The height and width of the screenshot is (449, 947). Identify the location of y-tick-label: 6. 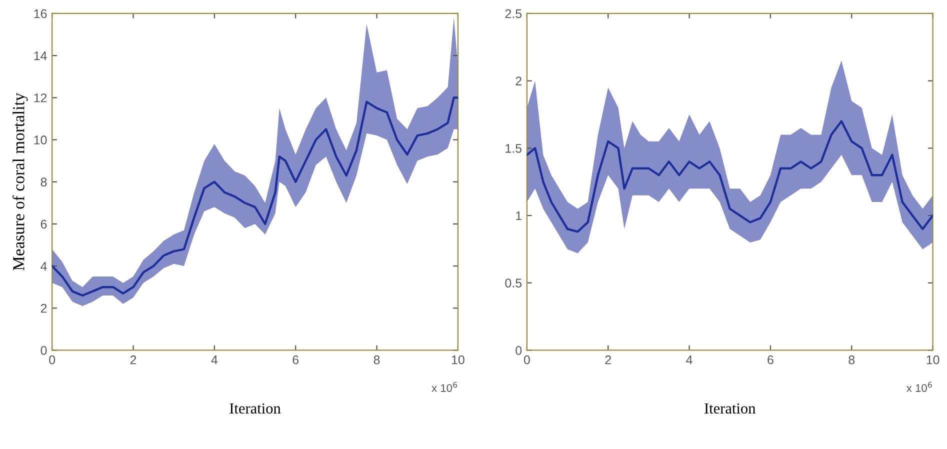
(43, 224).